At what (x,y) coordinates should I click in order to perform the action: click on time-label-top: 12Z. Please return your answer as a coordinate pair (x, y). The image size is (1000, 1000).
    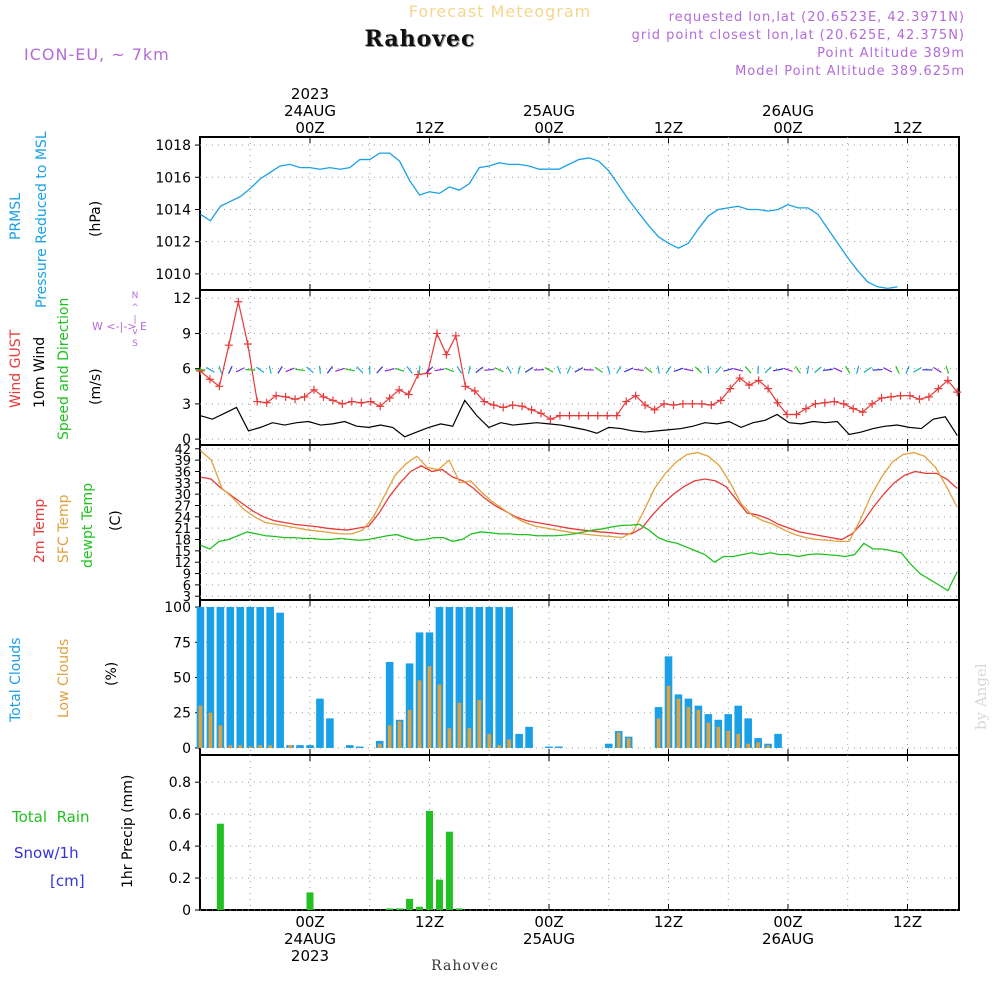
    Looking at the image, I should click on (429, 128).